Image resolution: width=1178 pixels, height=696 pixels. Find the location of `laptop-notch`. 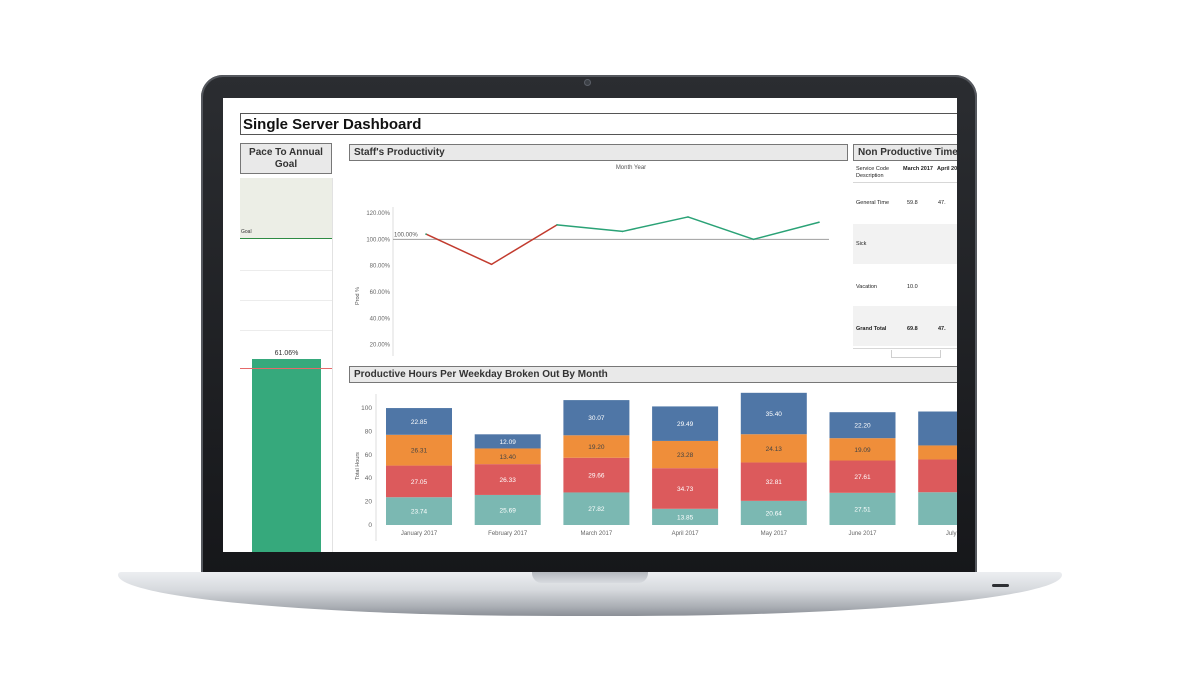

laptop-notch is located at coordinates (590, 577).